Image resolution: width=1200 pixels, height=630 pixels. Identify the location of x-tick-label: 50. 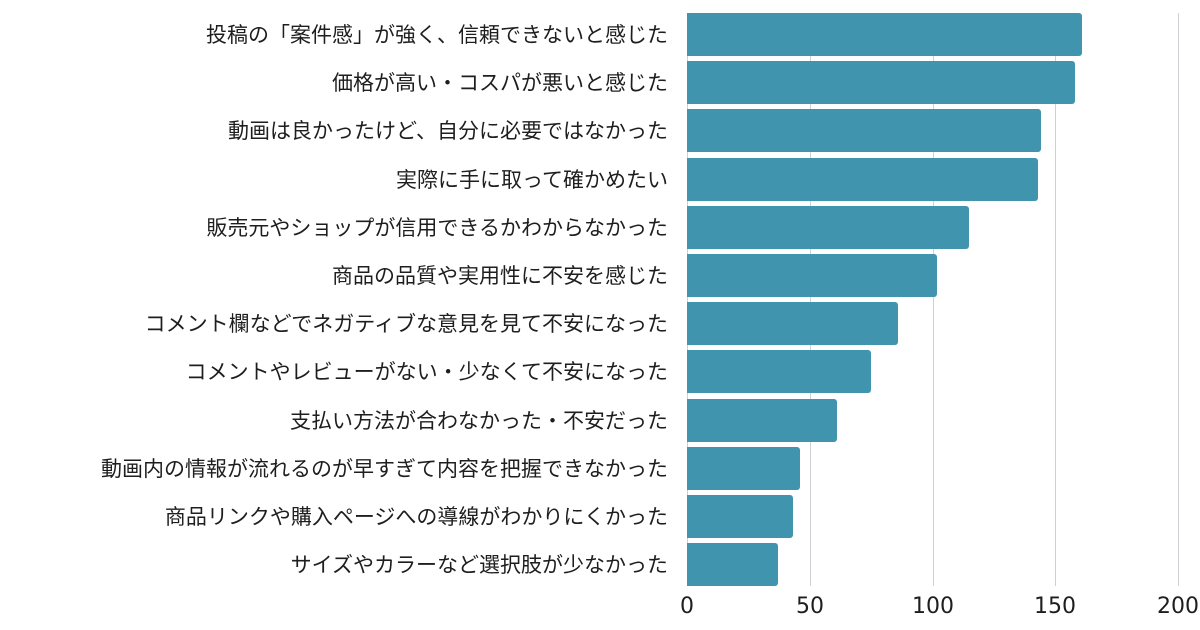
(810, 606).